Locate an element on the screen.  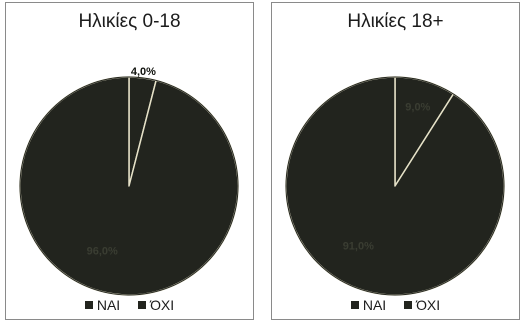
data-label-no: 96,0% is located at coordinates (102, 252).